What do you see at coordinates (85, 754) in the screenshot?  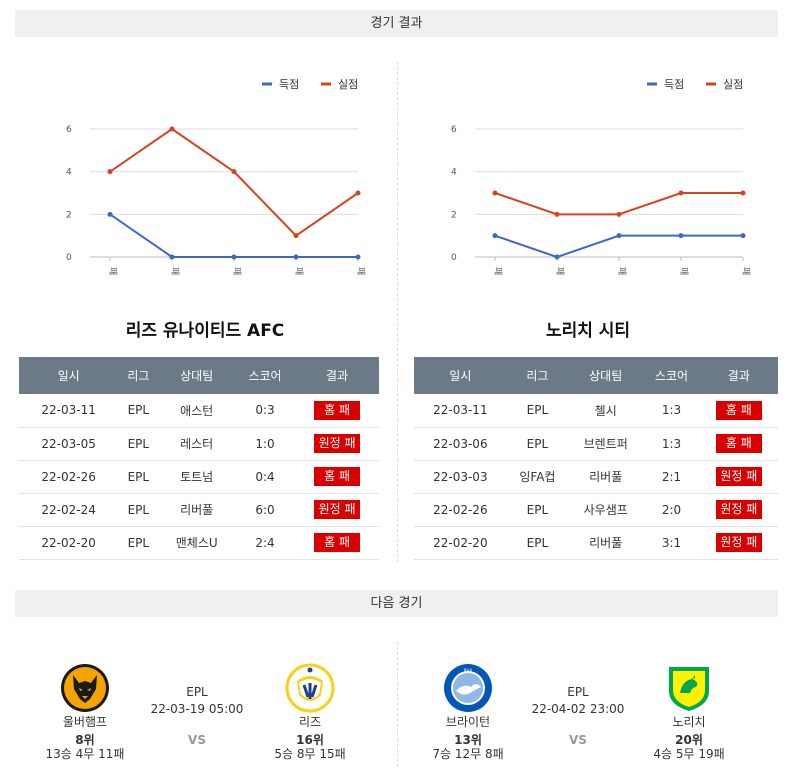 I see `home-team-record: 13승 4무 11패` at bounding box center [85, 754].